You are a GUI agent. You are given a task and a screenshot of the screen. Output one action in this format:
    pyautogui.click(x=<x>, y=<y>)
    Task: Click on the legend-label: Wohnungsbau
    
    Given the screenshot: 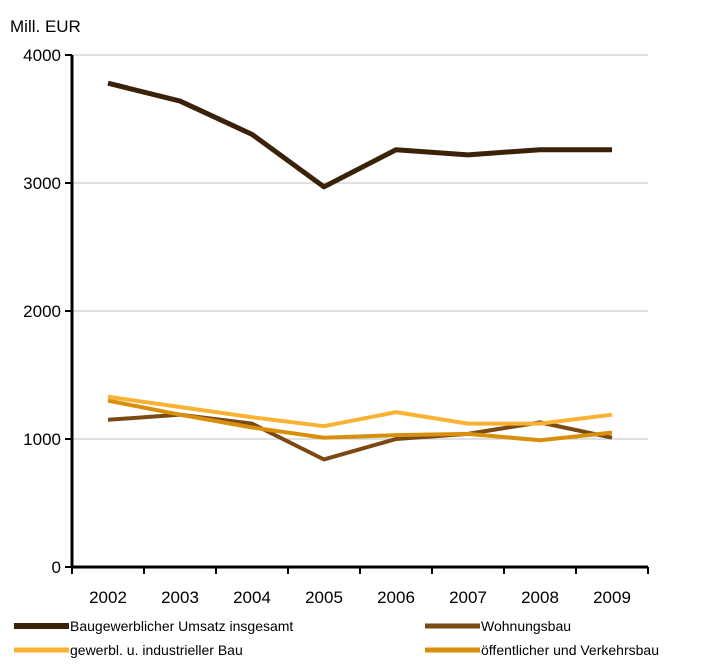 What is the action you would take?
    pyautogui.click(x=526, y=626)
    